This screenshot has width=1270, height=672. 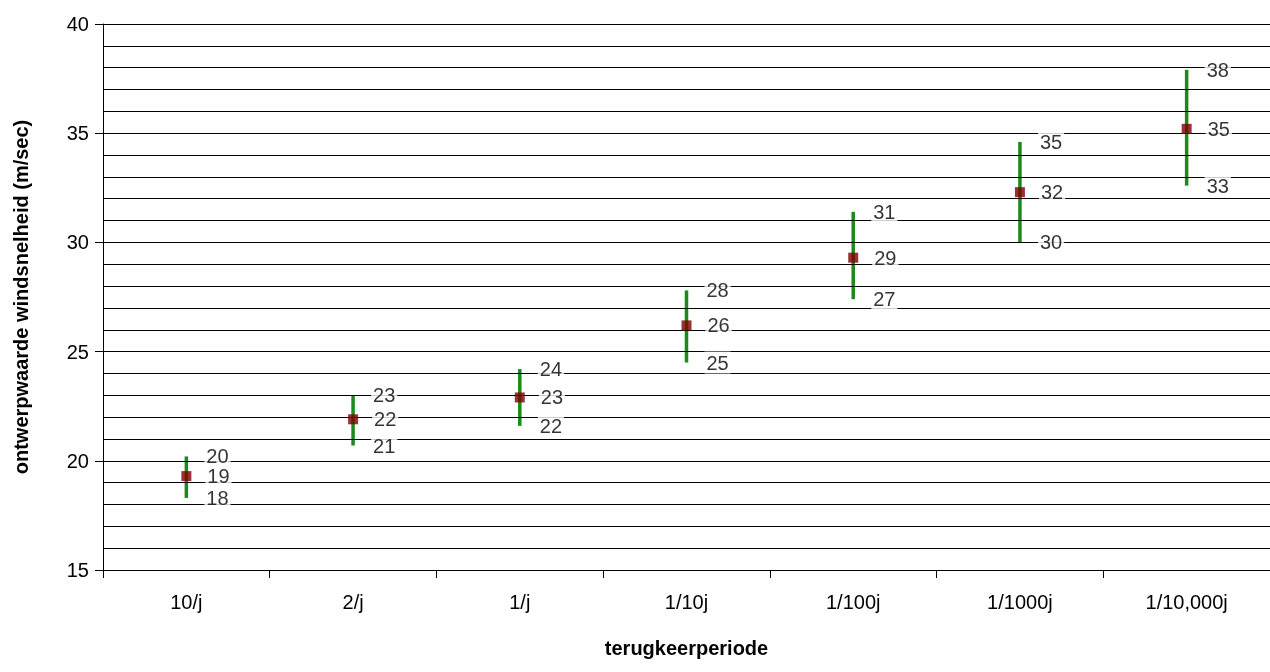 I want to click on data-label: 22, so click(x=385, y=419).